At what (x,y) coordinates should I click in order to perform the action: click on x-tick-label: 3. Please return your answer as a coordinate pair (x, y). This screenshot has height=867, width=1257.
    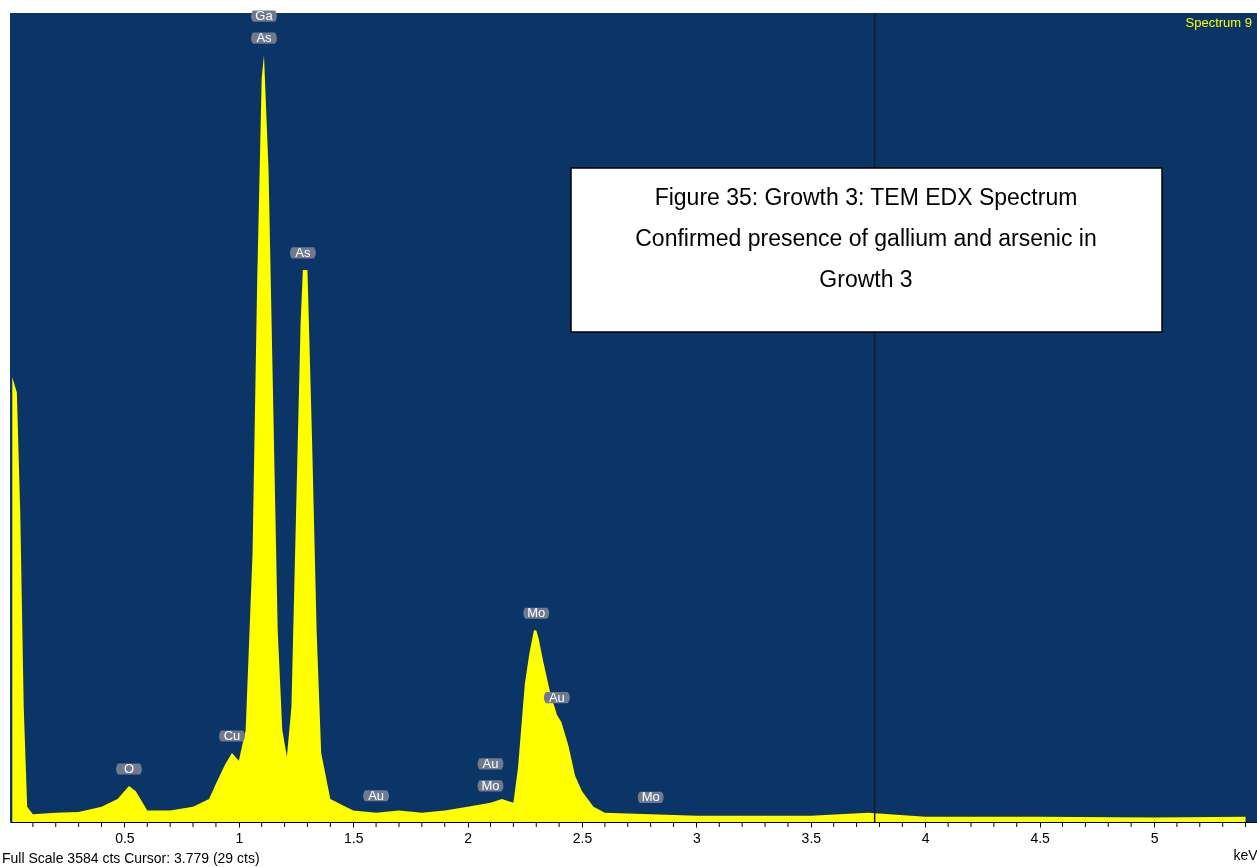
    Looking at the image, I should click on (697, 837).